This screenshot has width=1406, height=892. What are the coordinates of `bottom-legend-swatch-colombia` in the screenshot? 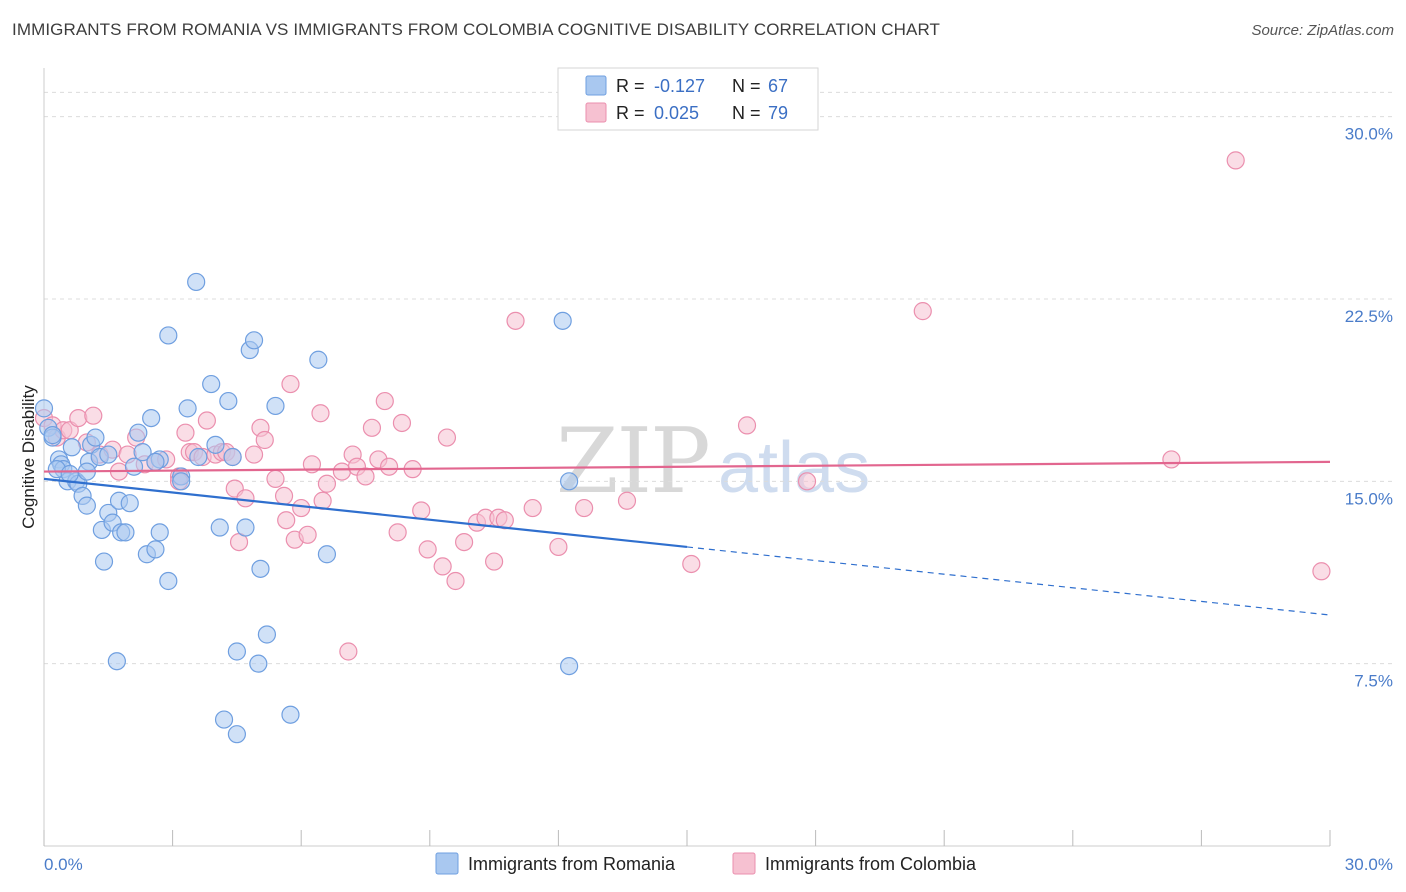 It's located at (744, 863).